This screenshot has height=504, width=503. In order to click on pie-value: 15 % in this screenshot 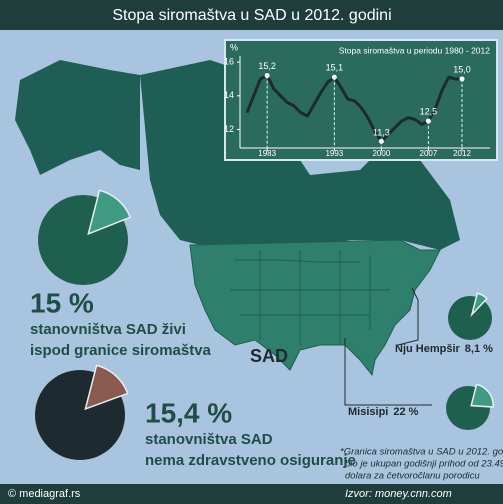, I will do `click(62, 302)`.